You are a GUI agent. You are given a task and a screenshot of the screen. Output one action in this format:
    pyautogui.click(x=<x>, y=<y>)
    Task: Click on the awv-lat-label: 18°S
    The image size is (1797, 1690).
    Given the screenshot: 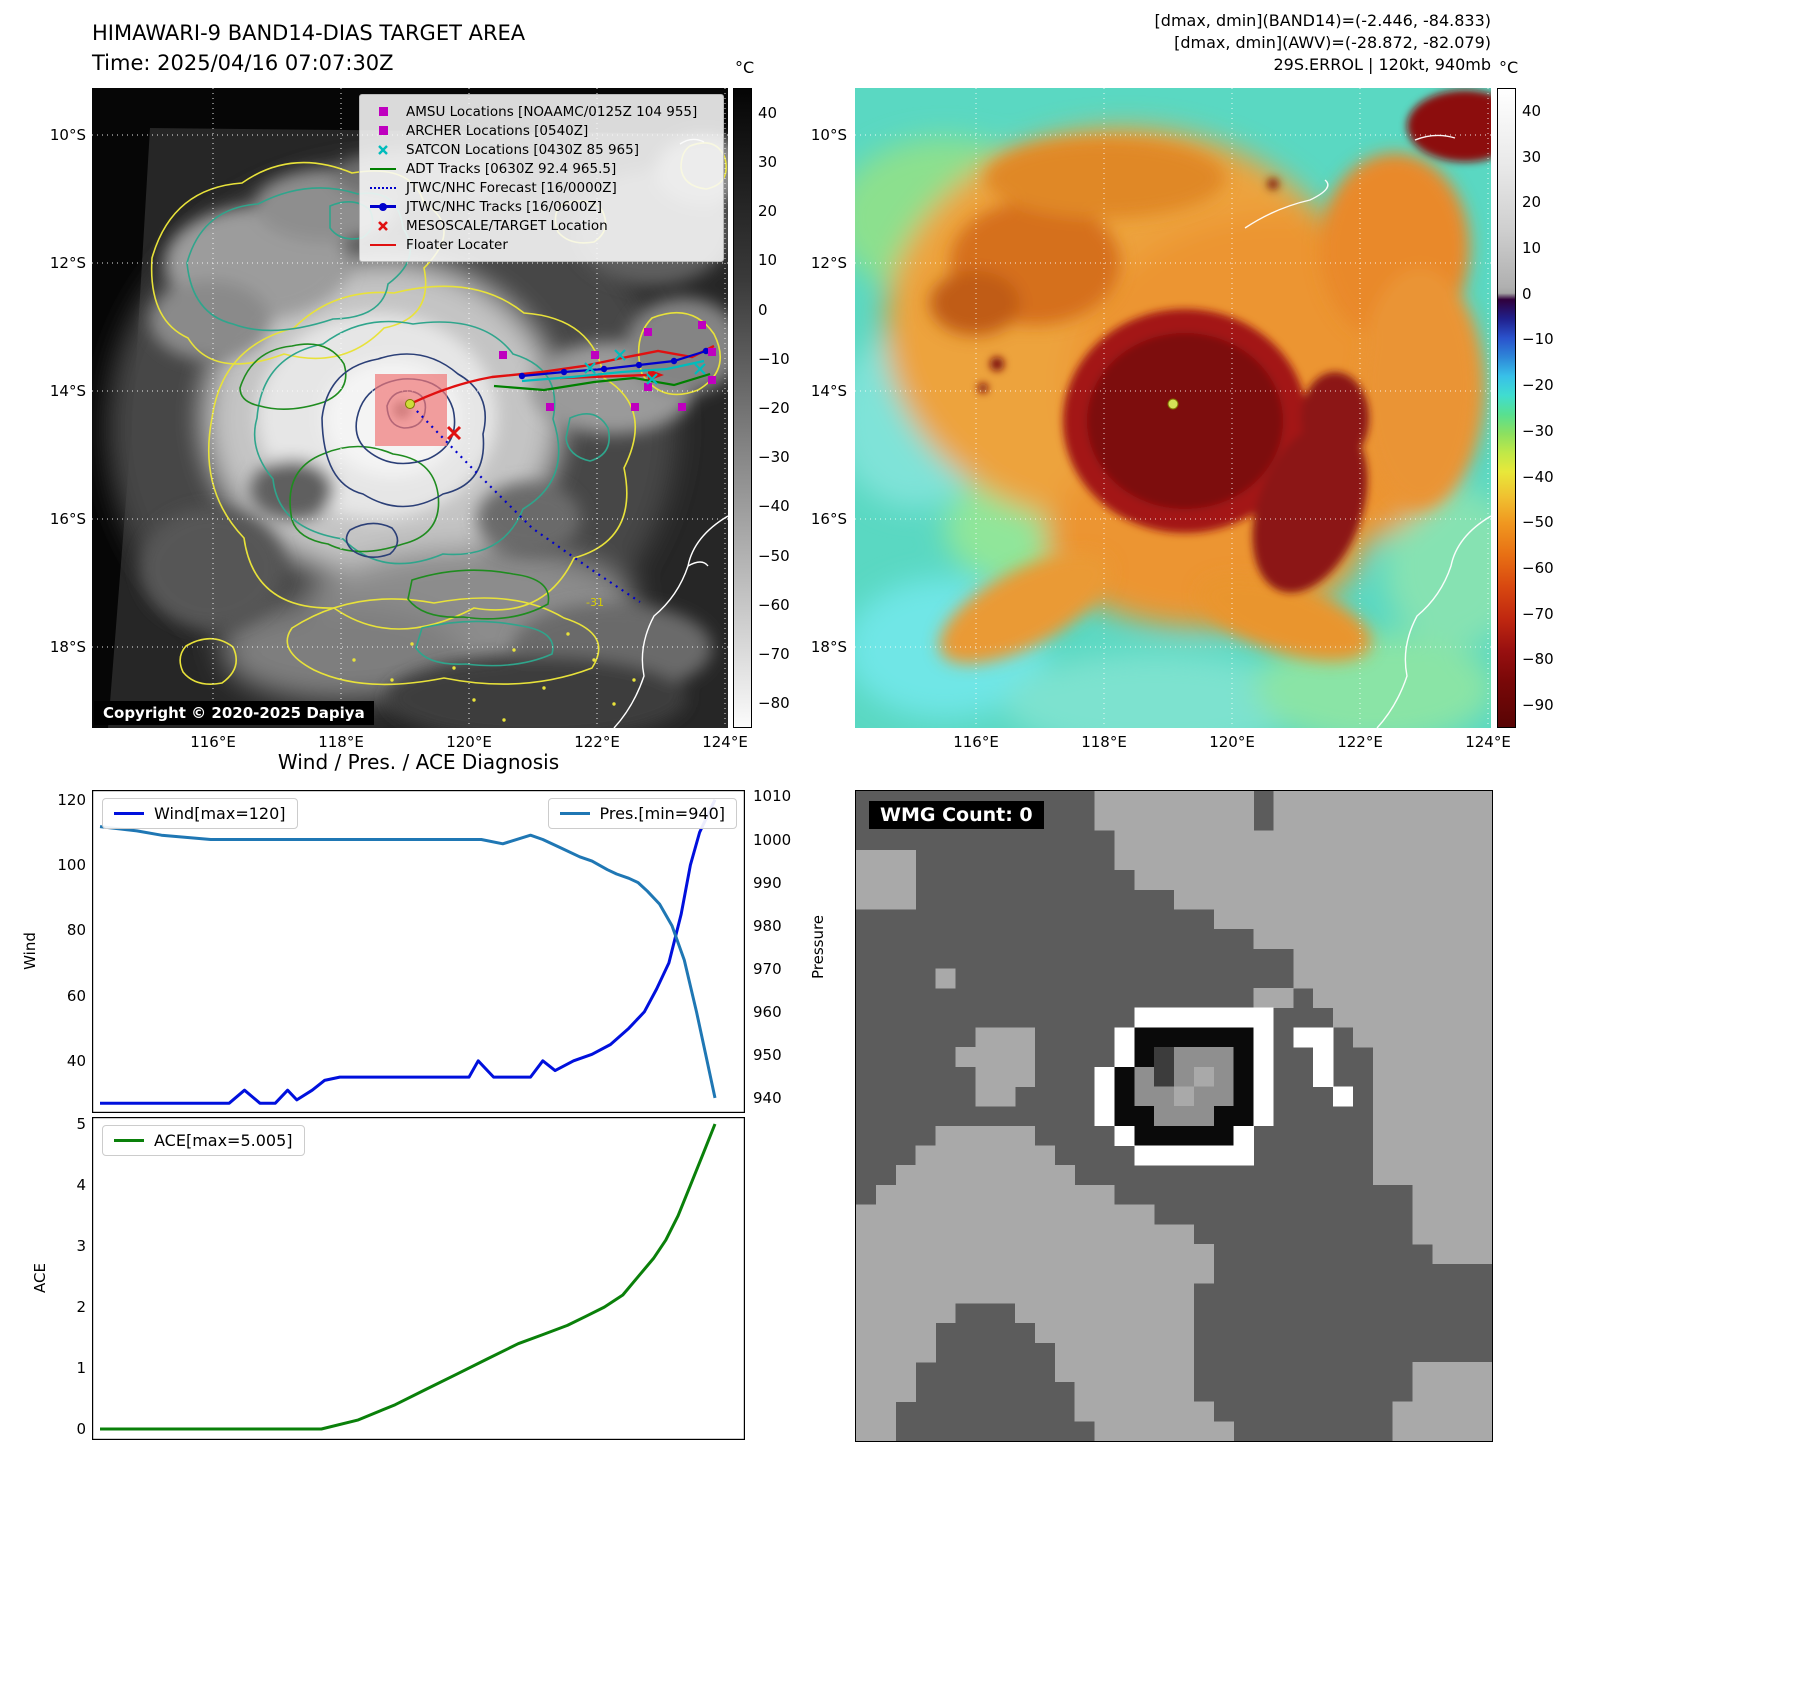 What is the action you would take?
    pyautogui.click(x=828, y=647)
    